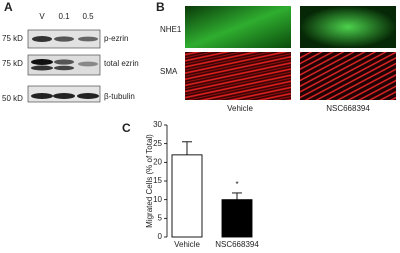  What do you see at coordinates (157, 161) in the screenshot?
I see `y-tick-label: 20` at bounding box center [157, 161].